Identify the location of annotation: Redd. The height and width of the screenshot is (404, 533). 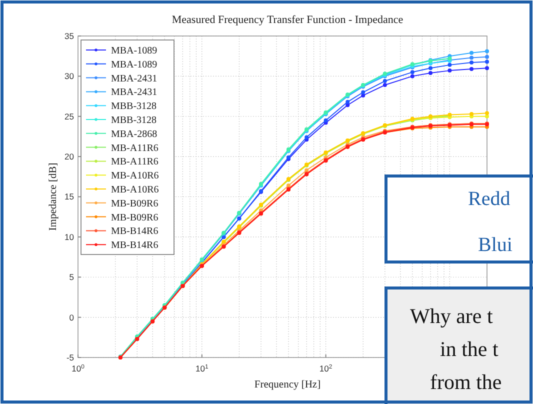
(489, 199).